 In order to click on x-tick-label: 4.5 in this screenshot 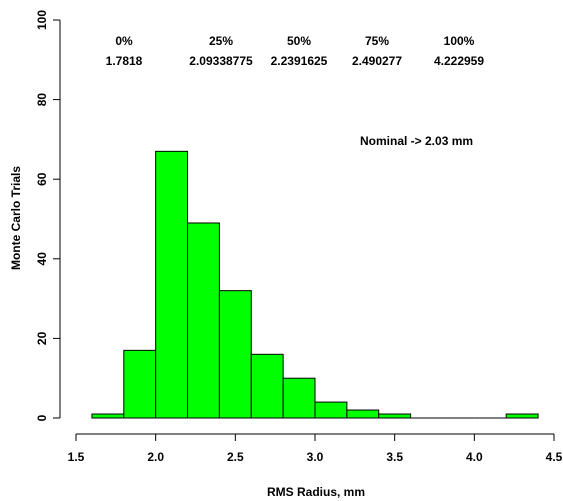, I will do `click(554, 457)`.